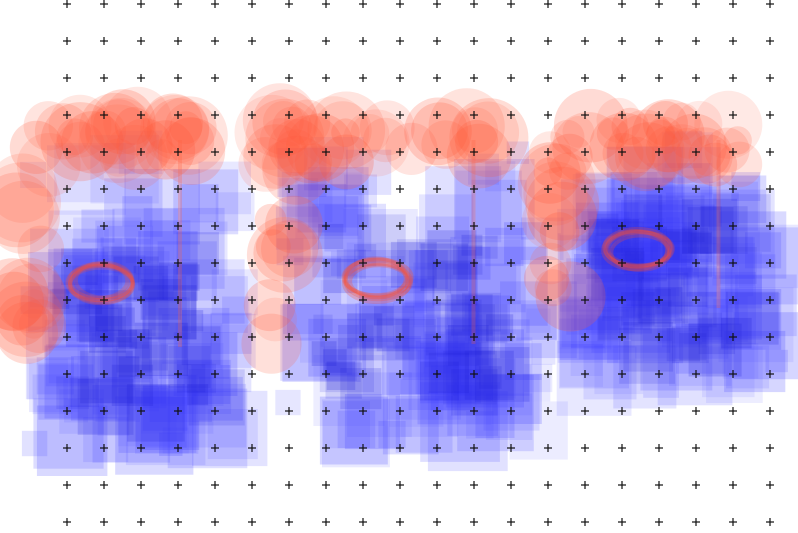 This screenshot has width=798, height=533. What do you see at coordinates (180, 243) in the screenshot?
I see `streak-blob` at bounding box center [180, 243].